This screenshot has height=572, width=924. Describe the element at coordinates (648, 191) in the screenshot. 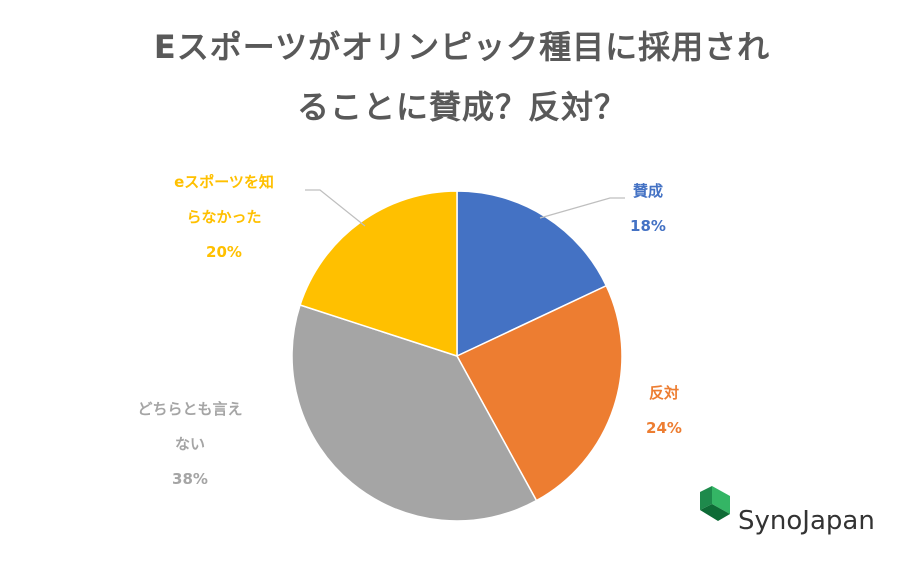

I see `slice-category-label-0: 賛成` at that location.